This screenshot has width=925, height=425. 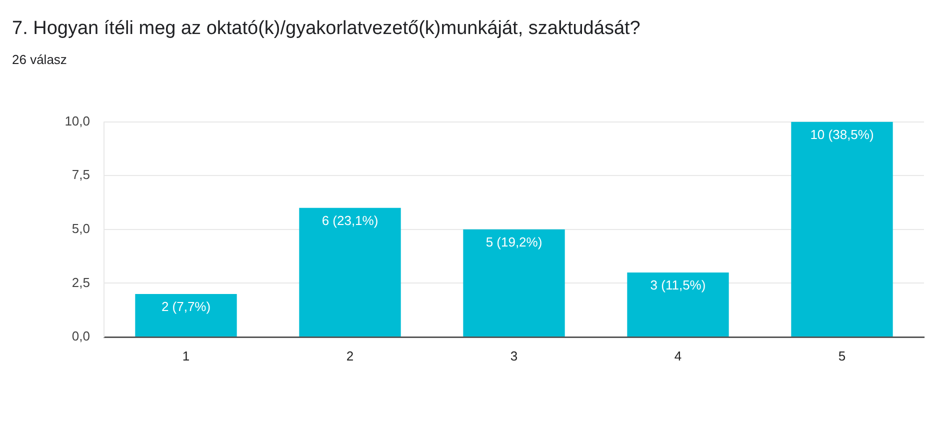 What do you see at coordinates (81, 228) in the screenshot?
I see `y-tick-label: 5,0` at bounding box center [81, 228].